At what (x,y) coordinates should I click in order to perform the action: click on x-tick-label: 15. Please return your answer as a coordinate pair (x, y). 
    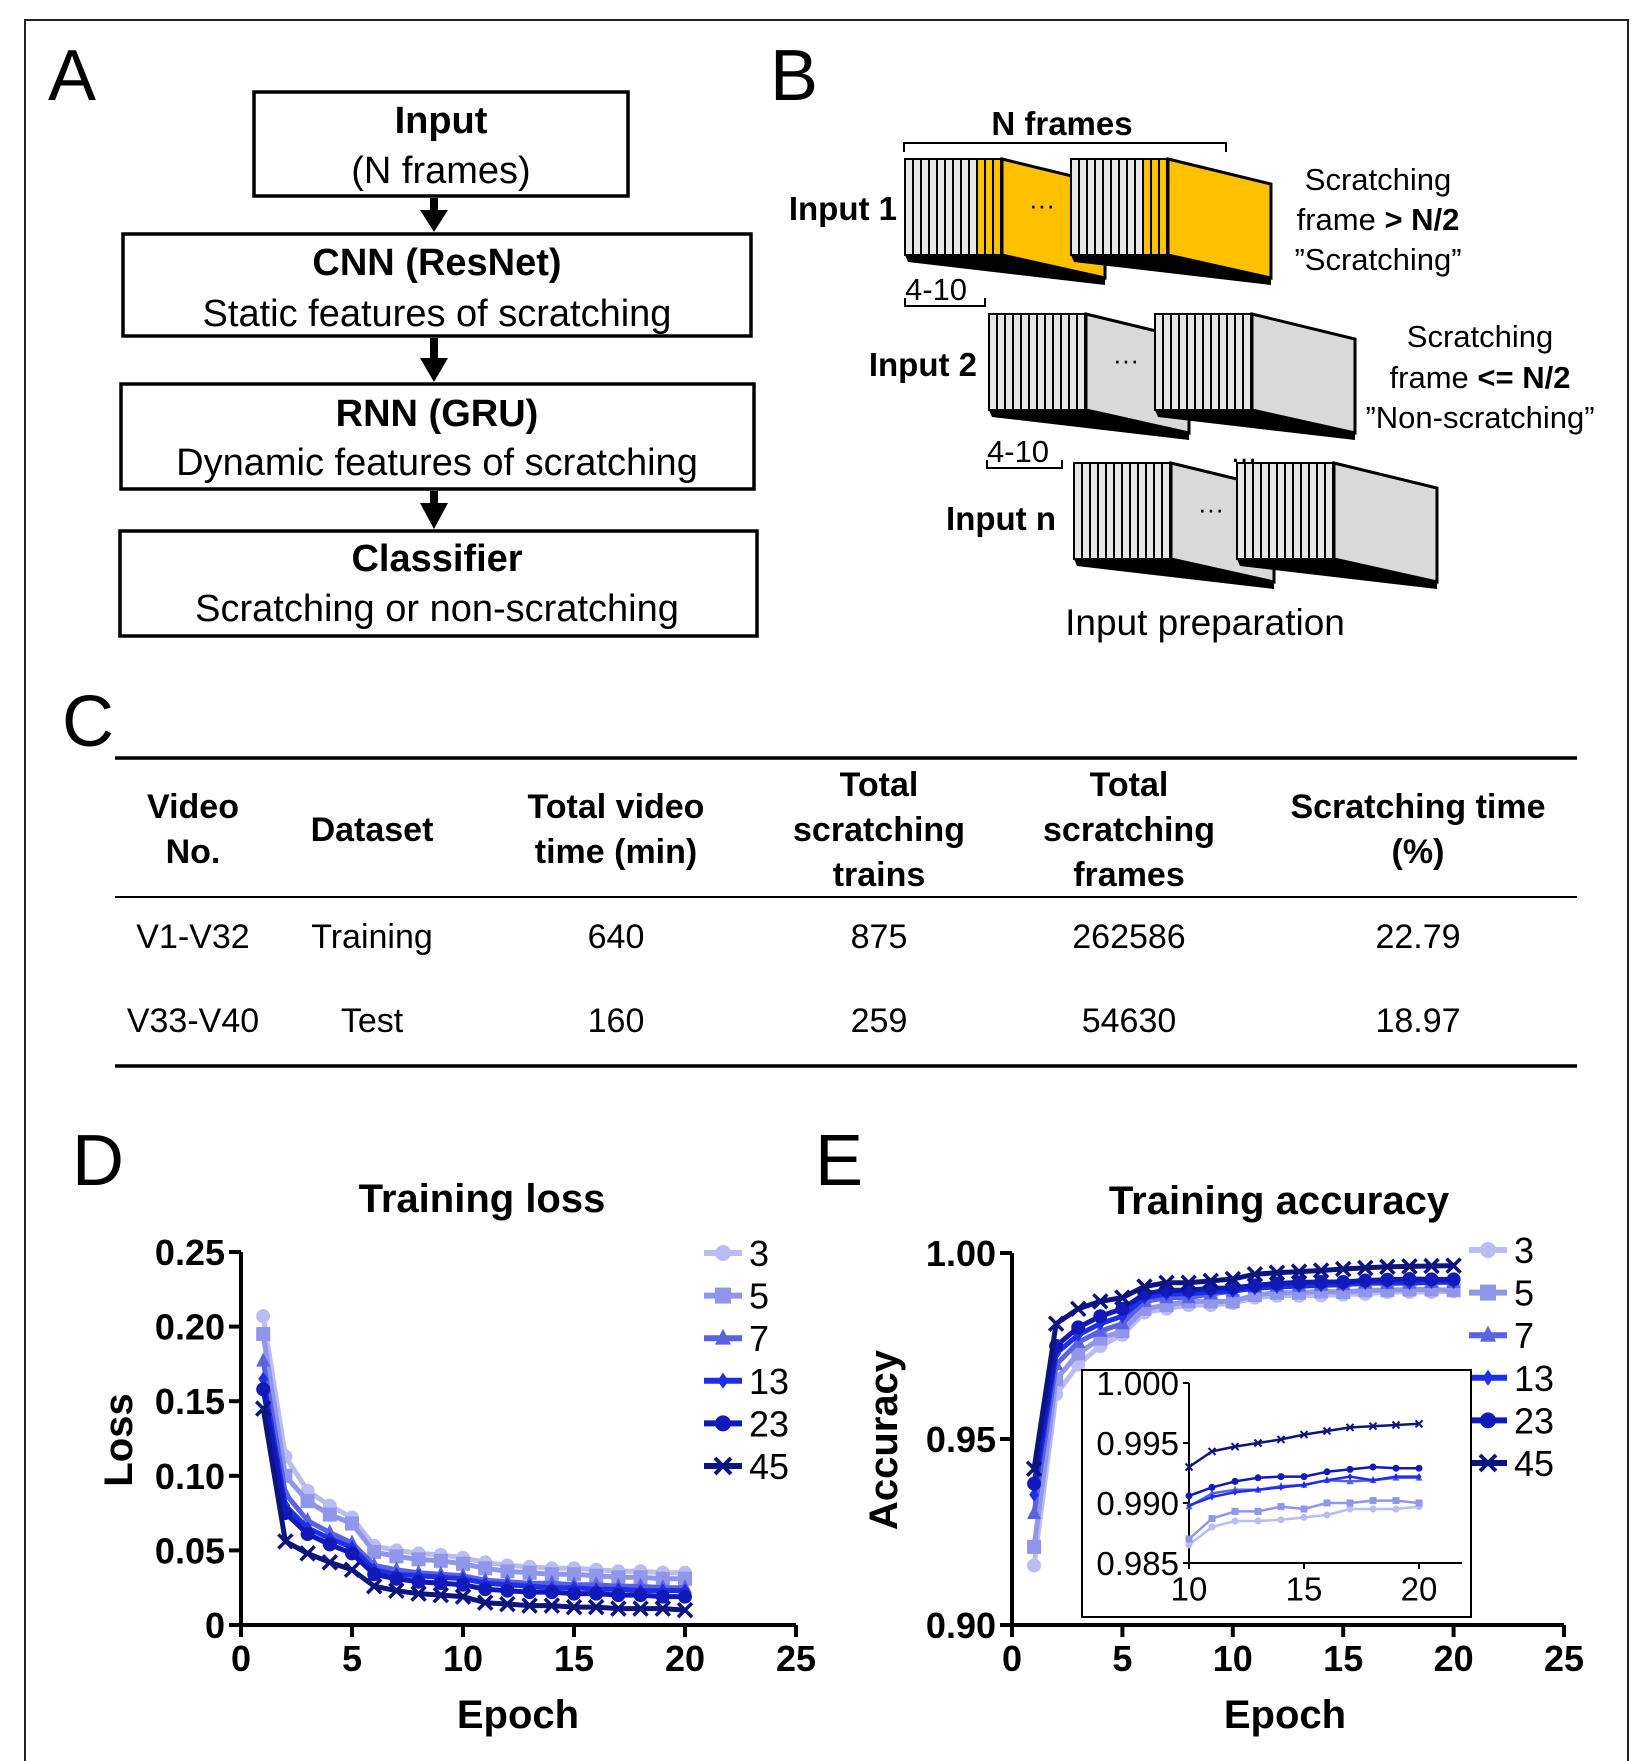
    Looking at the image, I should click on (574, 1658).